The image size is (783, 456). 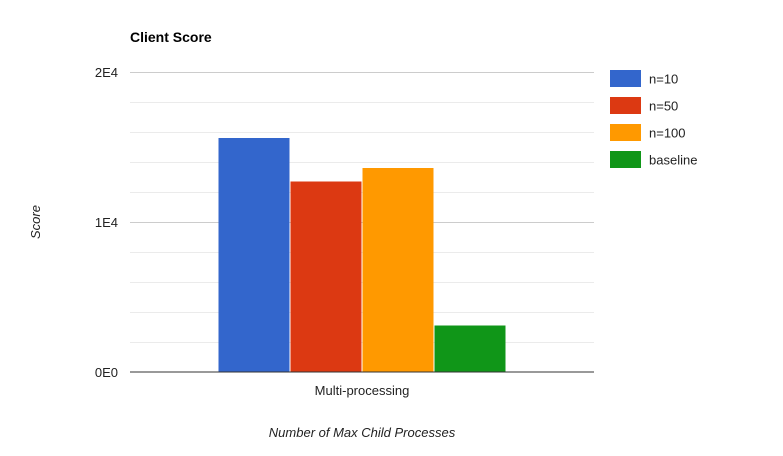 What do you see at coordinates (644, 78) in the screenshot?
I see `legend-item: n=10` at bounding box center [644, 78].